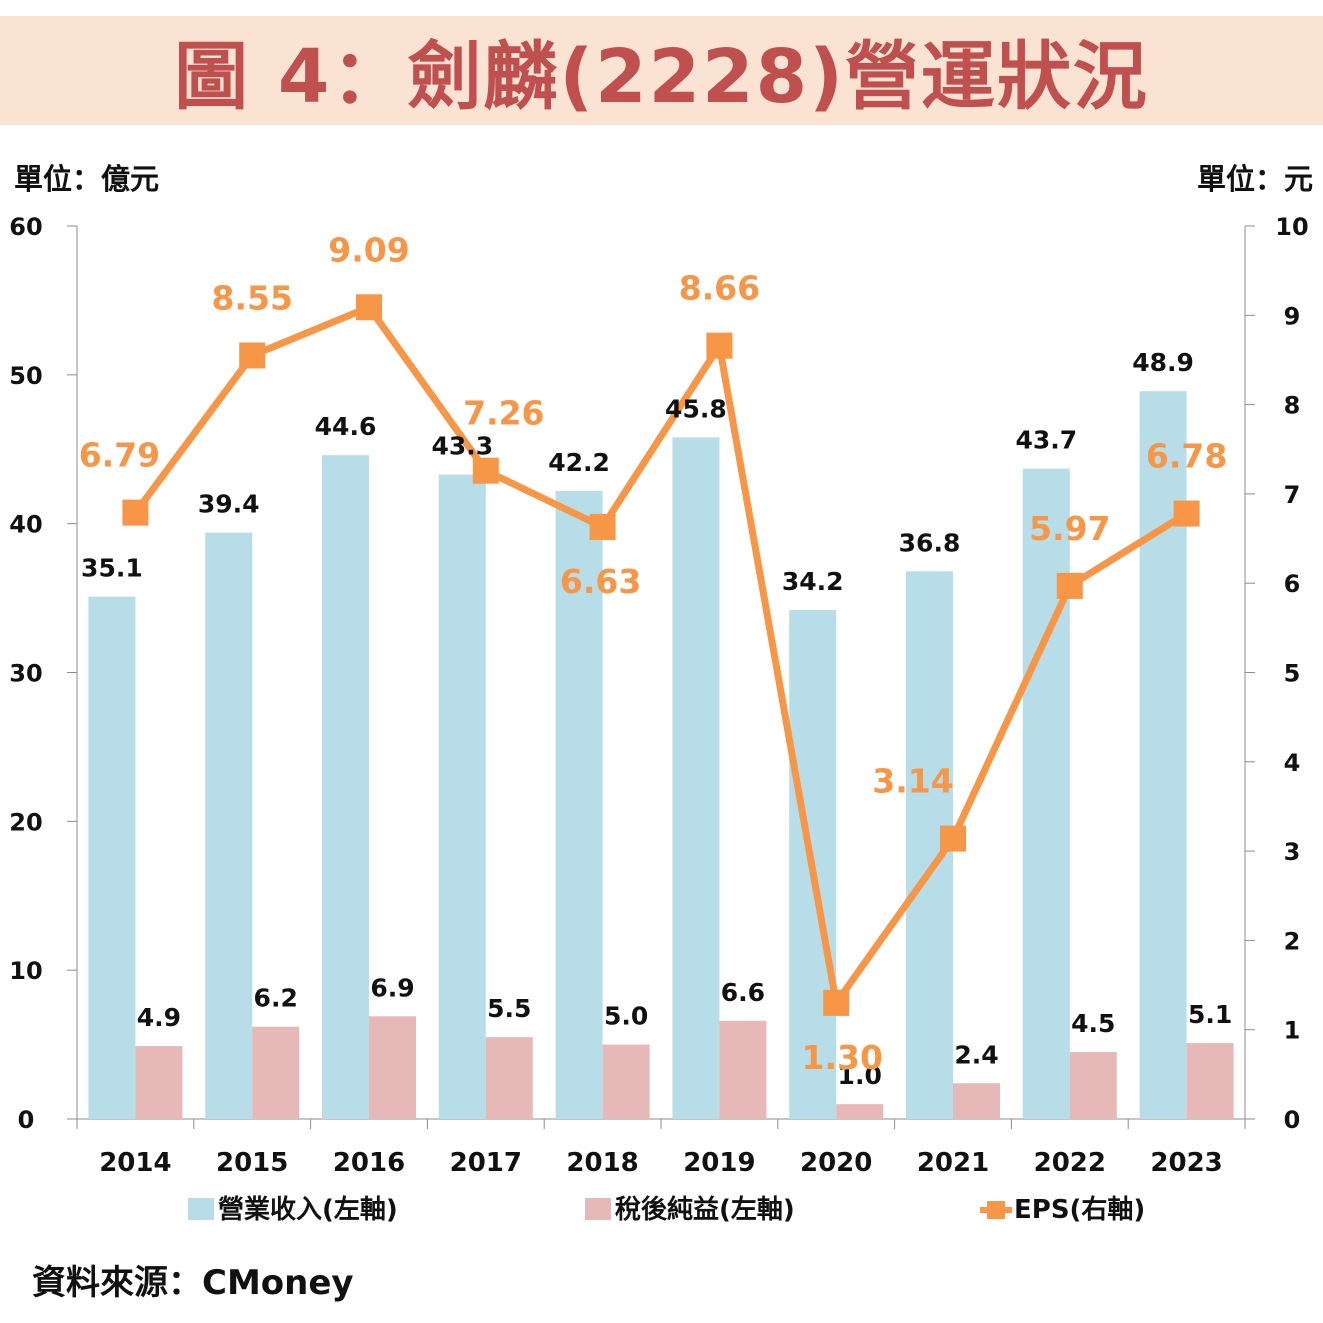 The height and width of the screenshot is (1323, 1323). I want to click on right-tick-label: 3, so click(1292, 852).